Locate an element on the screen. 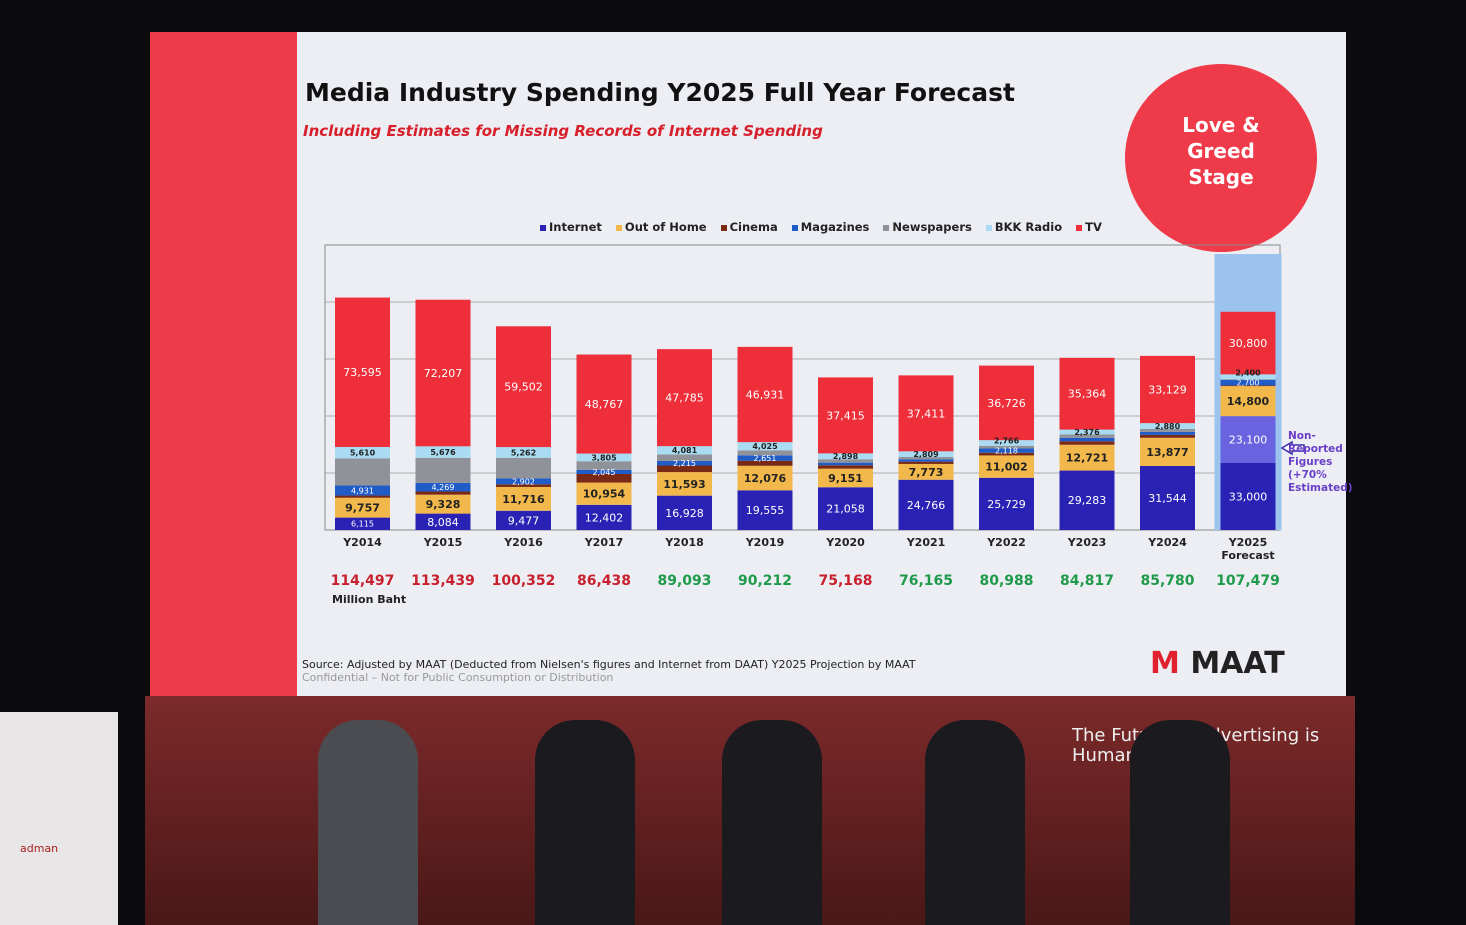 Image resolution: width=1466 pixels, height=925 pixels. data-label: 5,610 is located at coordinates (363, 453).